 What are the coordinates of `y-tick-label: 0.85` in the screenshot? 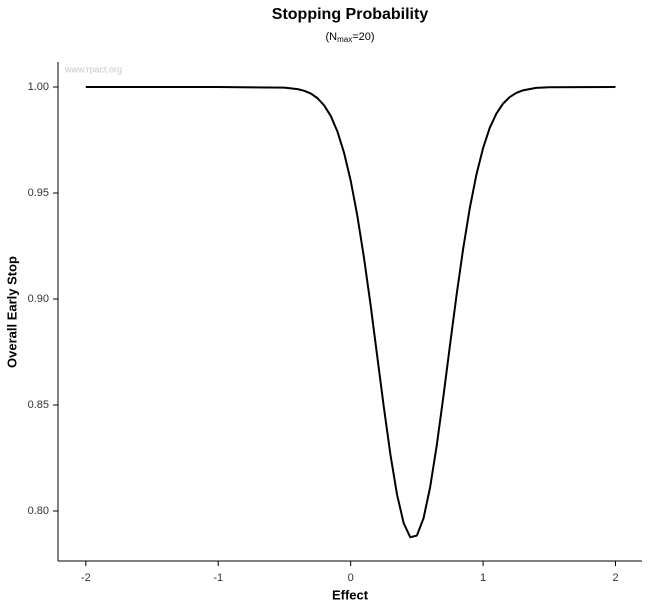 It's located at (38, 405).